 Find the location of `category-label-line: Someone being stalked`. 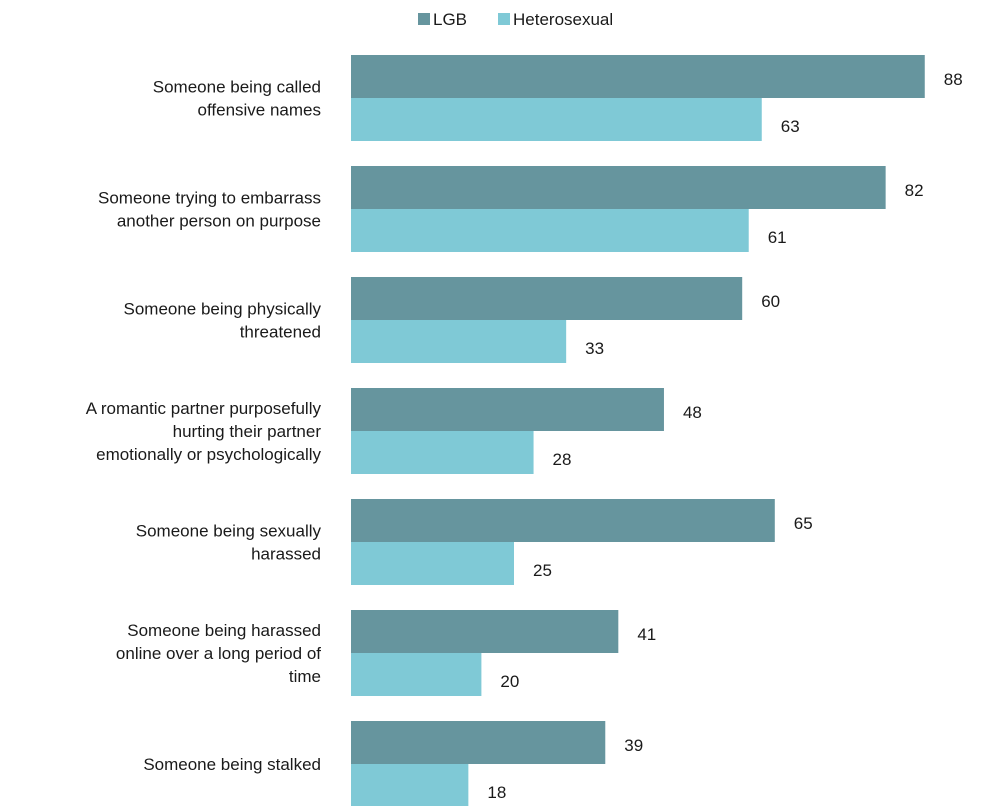

category-label-line: Someone being stalked is located at coordinates (232, 764).